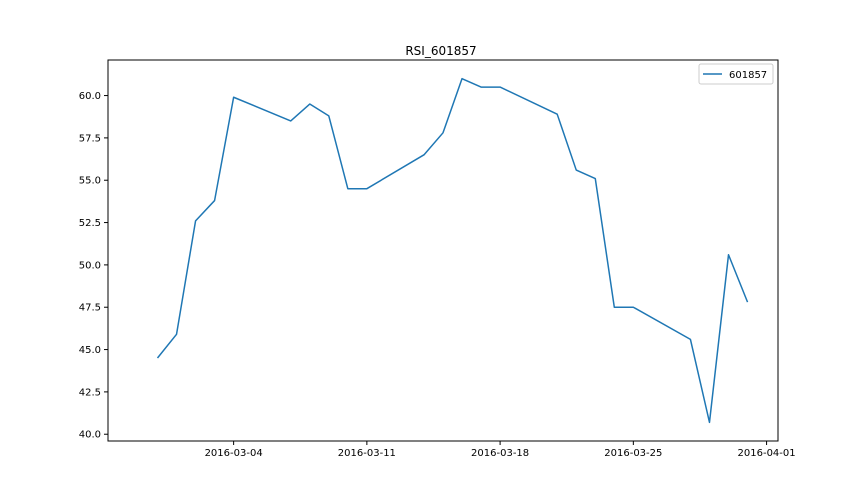 This screenshot has width=864, height=504. What do you see at coordinates (90, 181) in the screenshot?
I see `y-tick-label: 55.0` at bounding box center [90, 181].